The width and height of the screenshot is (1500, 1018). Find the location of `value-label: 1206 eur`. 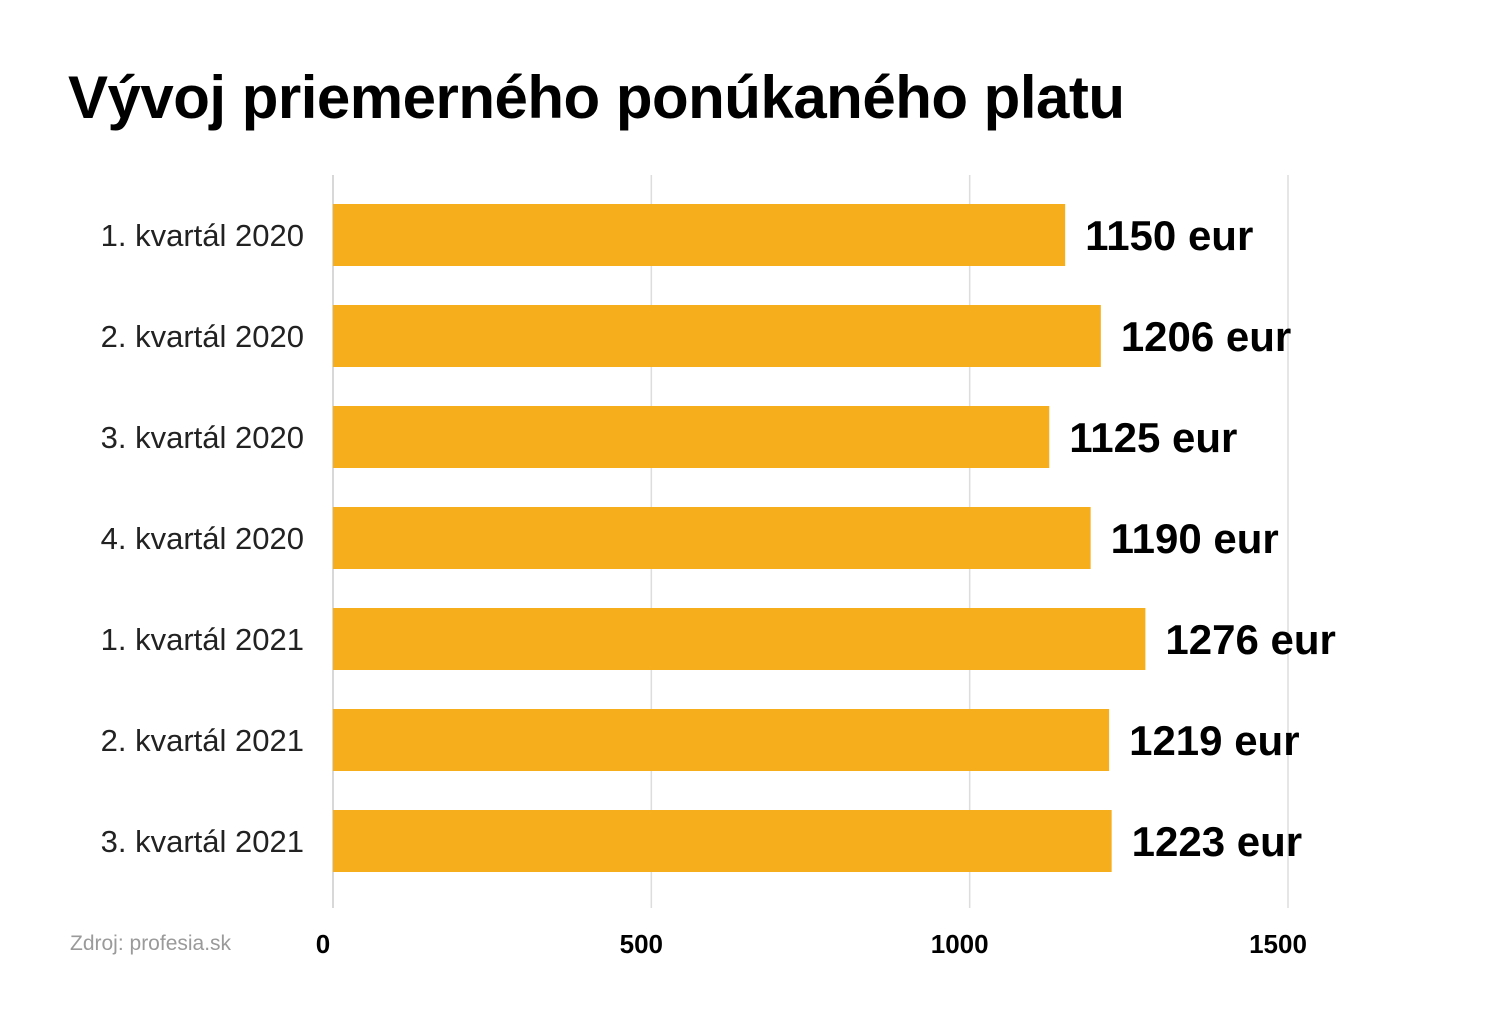

value-label: 1206 eur is located at coordinates (1206, 336).